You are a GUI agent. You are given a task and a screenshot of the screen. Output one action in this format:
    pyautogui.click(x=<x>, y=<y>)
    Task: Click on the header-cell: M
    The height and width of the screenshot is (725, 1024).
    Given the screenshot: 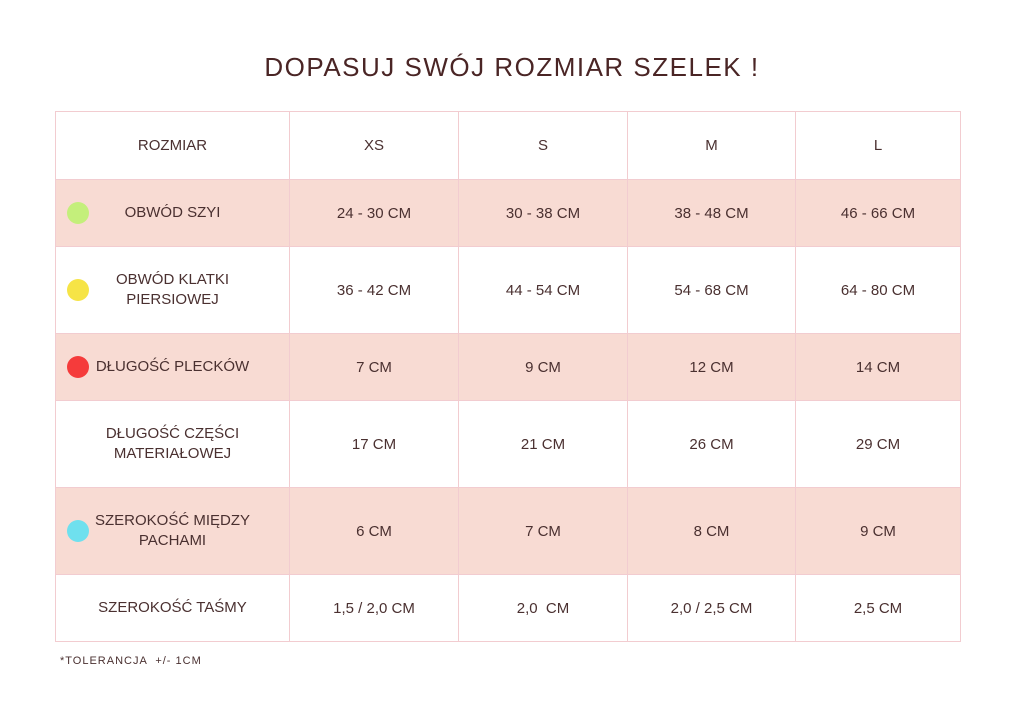 What is the action you would take?
    pyautogui.click(x=711, y=145)
    